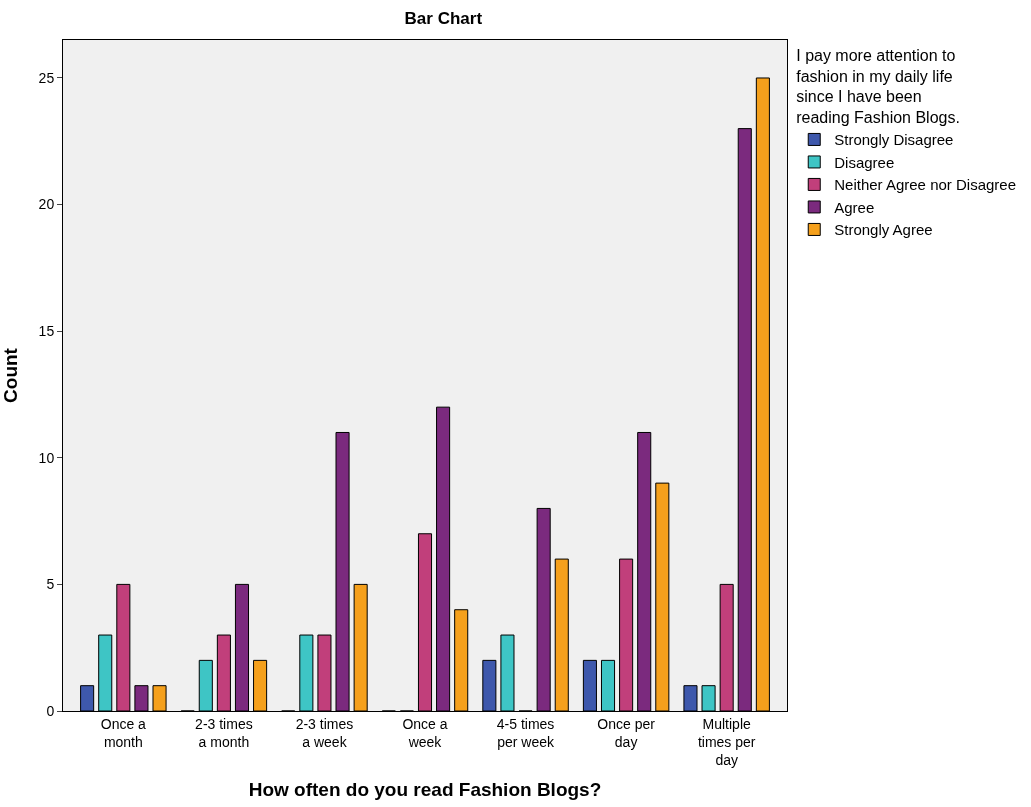  Describe the element at coordinates (864, 162) in the screenshot. I see `legend-label: Disagree` at that location.